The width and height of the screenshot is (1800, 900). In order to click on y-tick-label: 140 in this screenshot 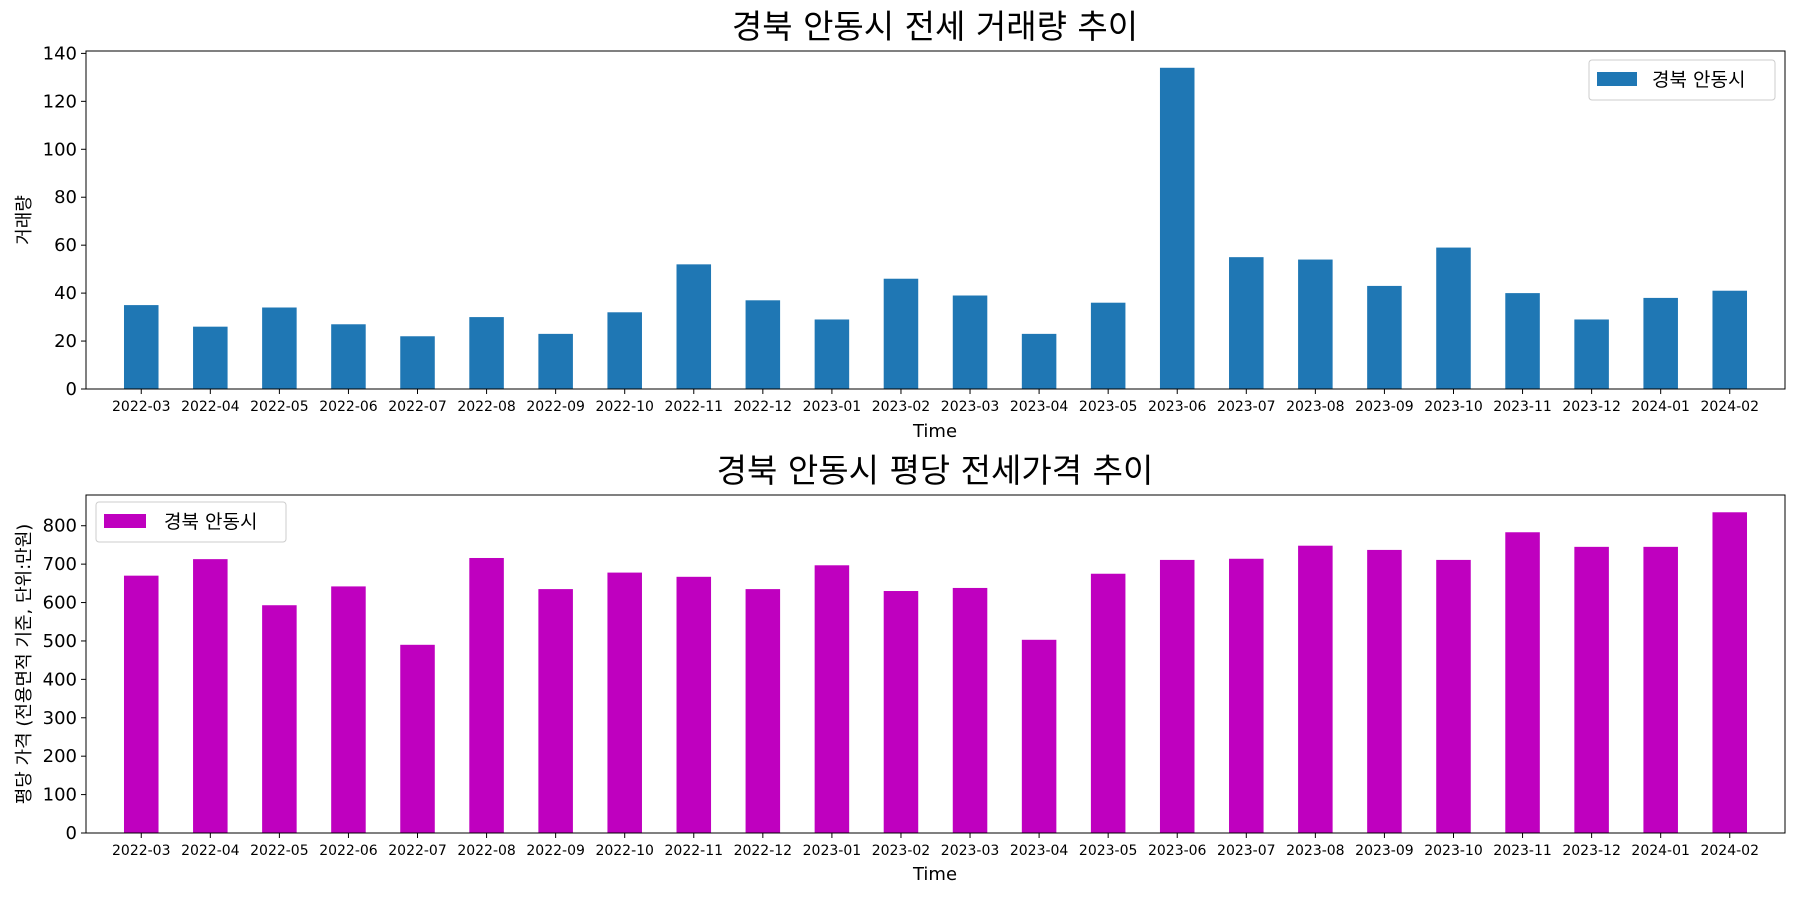, I will do `click(60, 53)`.